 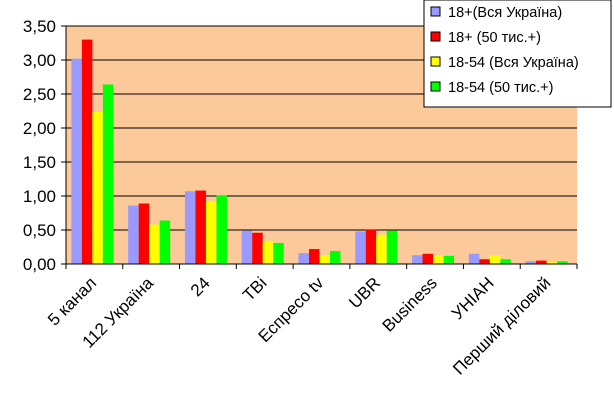 What do you see at coordinates (39, 264) in the screenshot?
I see `y-tick-label: 0,00` at bounding box center [39, 264].